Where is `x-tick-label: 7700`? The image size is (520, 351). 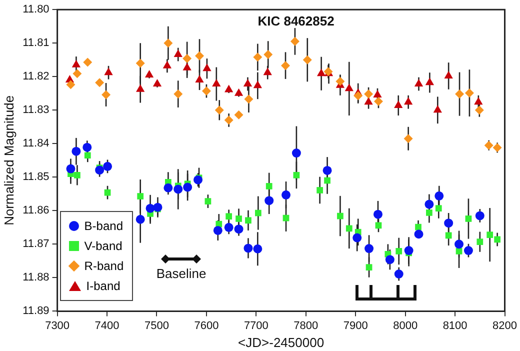
x-tick-label: 7700 is located at coordinates (256, 326).